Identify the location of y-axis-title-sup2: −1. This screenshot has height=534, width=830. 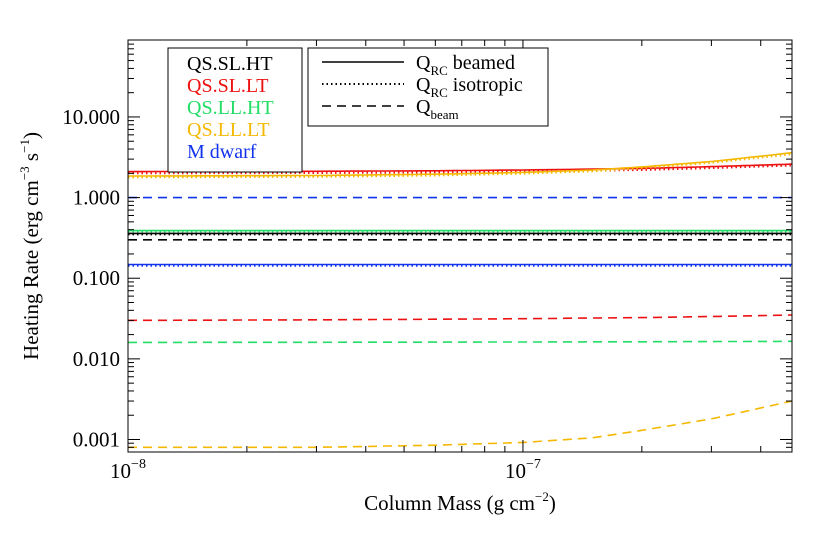
(24, 146).